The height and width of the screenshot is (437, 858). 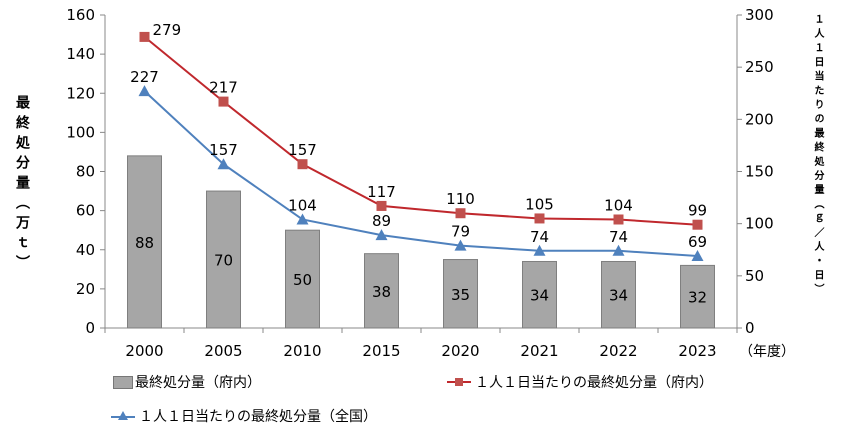 I want to click on legend-item-bar: 最終処分量（府内）, so click(x=187, y=382).